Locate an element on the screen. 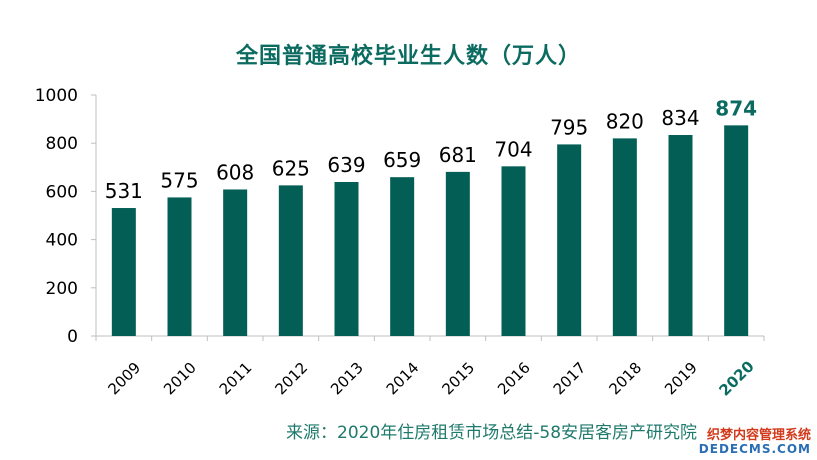 The height and width of the screenshot is (460, 817). value-label-2019: 834 is located at coordinates (680, 118).